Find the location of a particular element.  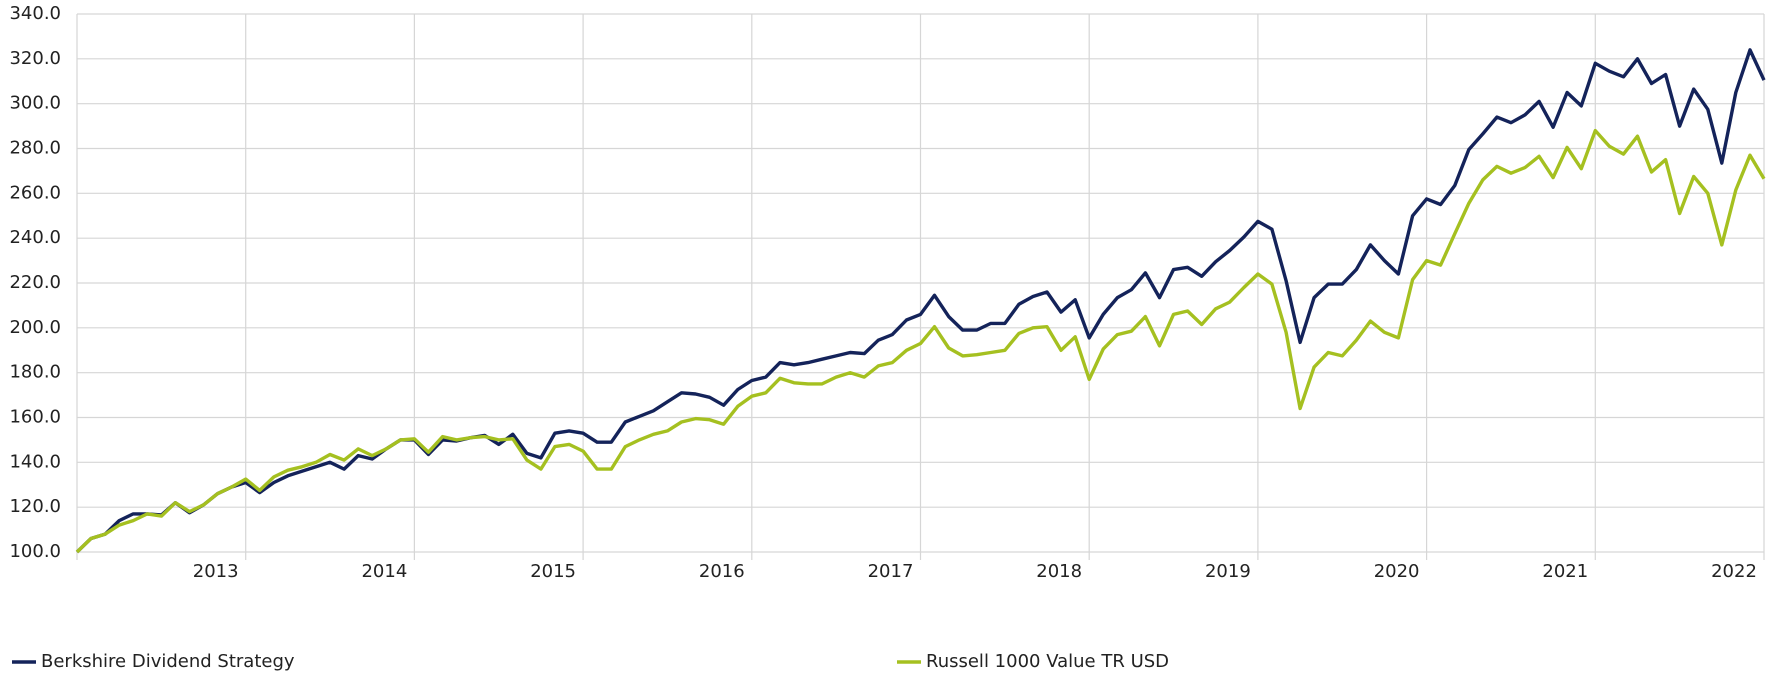

x-tick-label: 2022 is located at coordinates (1734, 571).